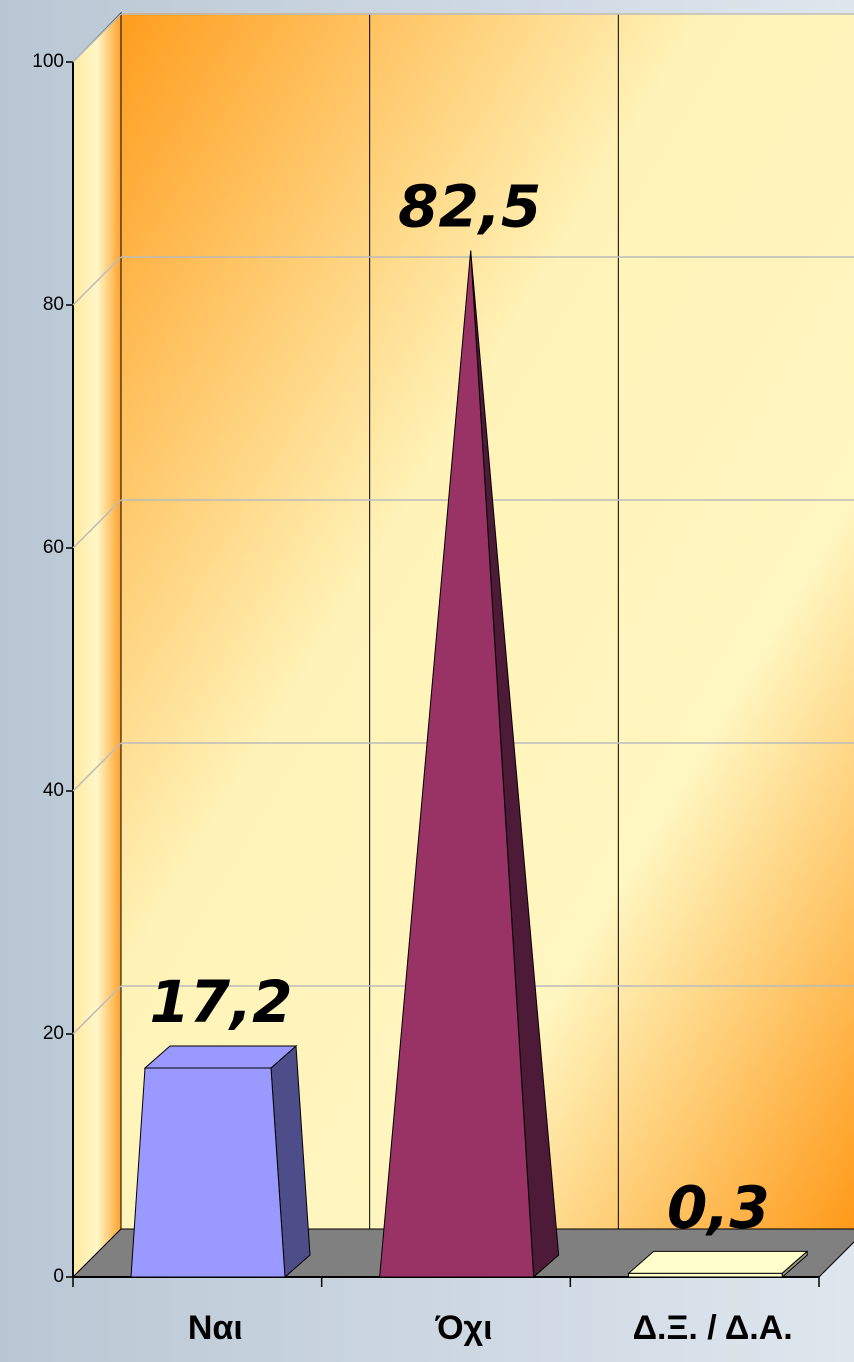  Describe the element at coordinates (463, 1328) in the screenshot. I see `x-tick-label: Όχι` at that location.